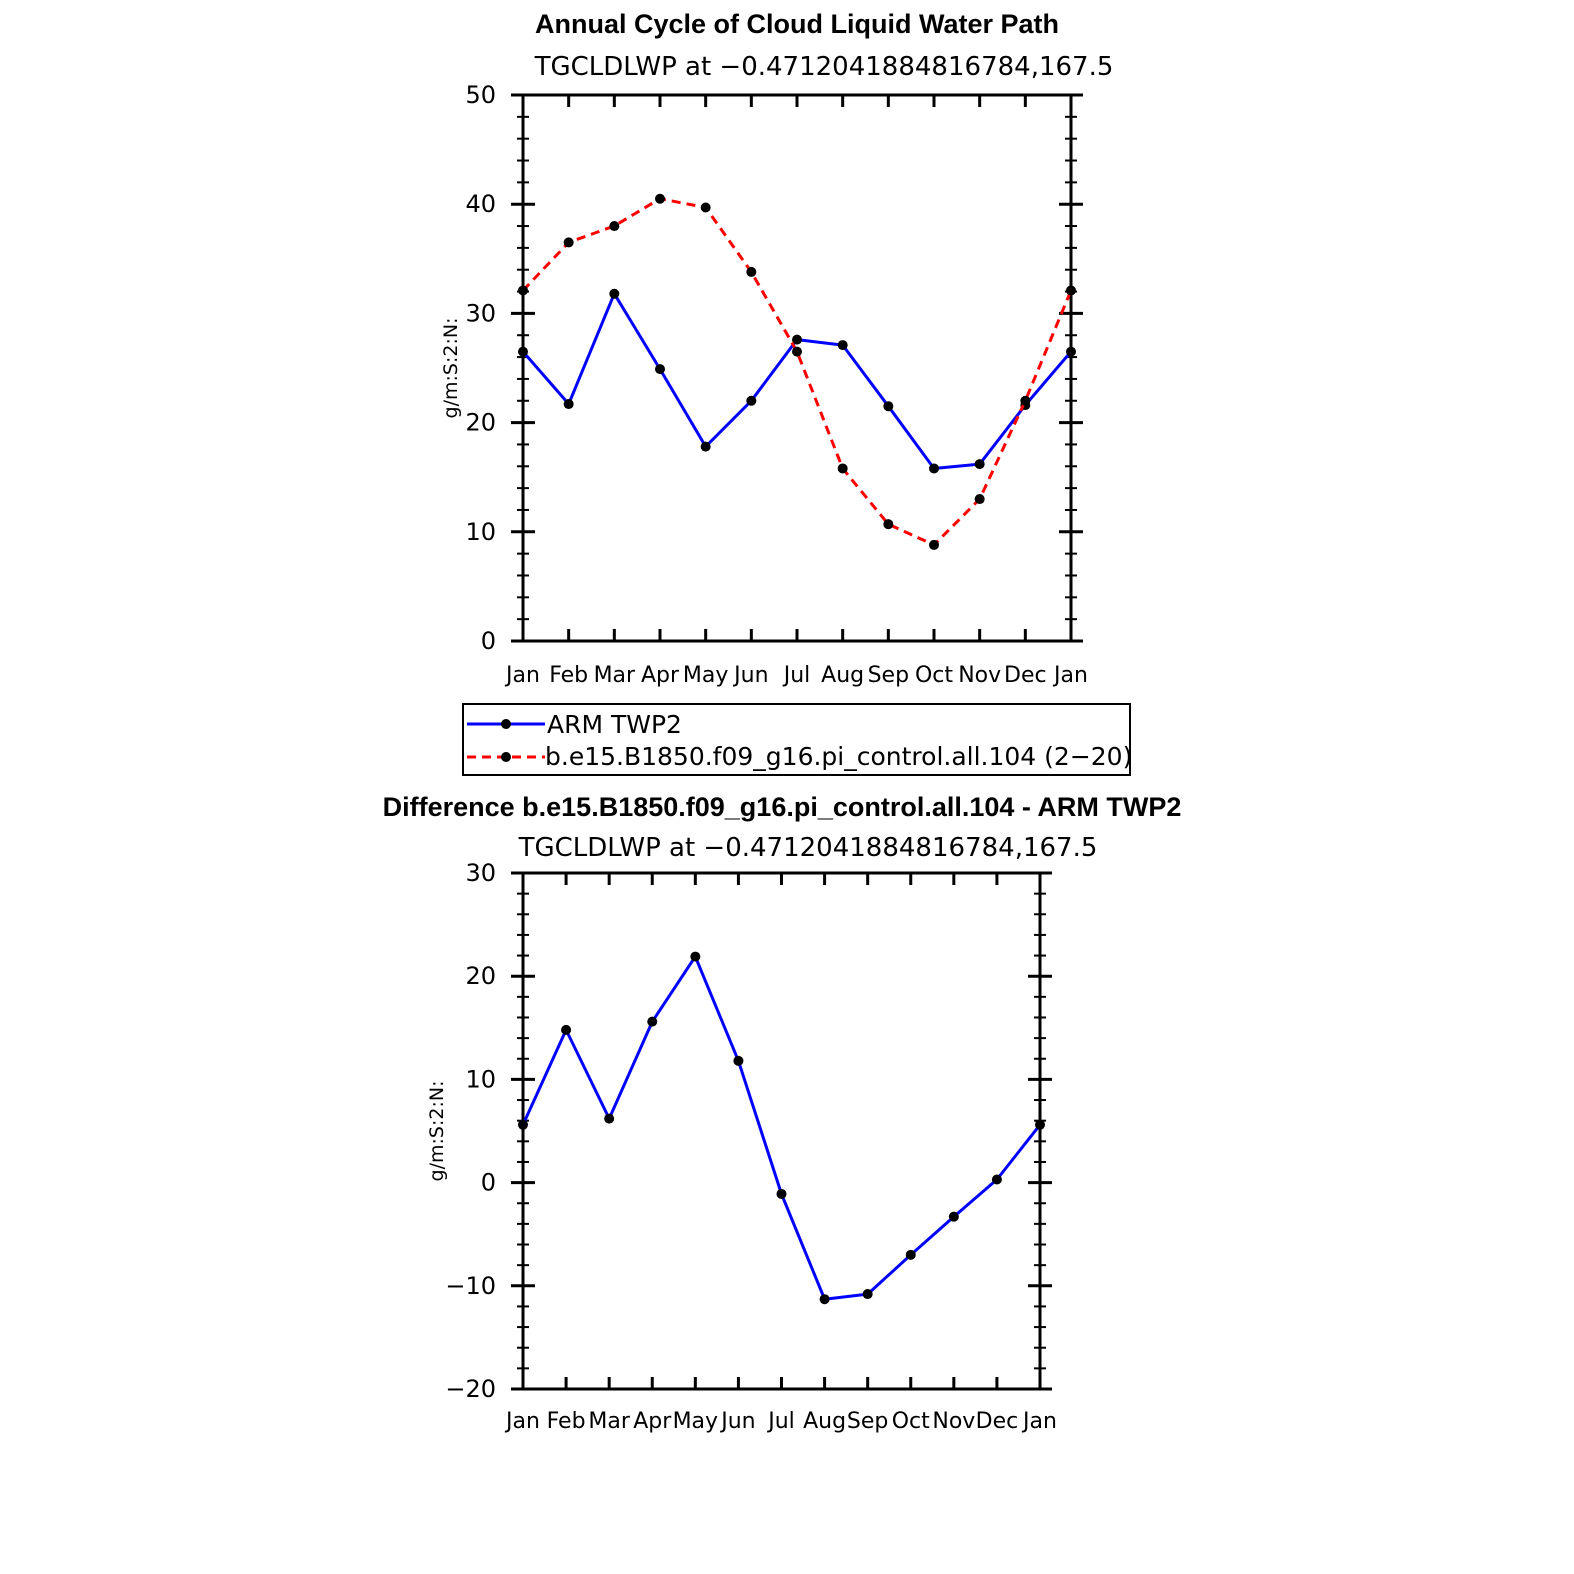 The image size is (1574, 1574). What do you see at coordinates (780, 1421) in the screenshot?
I see `chart2-xtick-label: Jul` at bounding box center [780, 1421].